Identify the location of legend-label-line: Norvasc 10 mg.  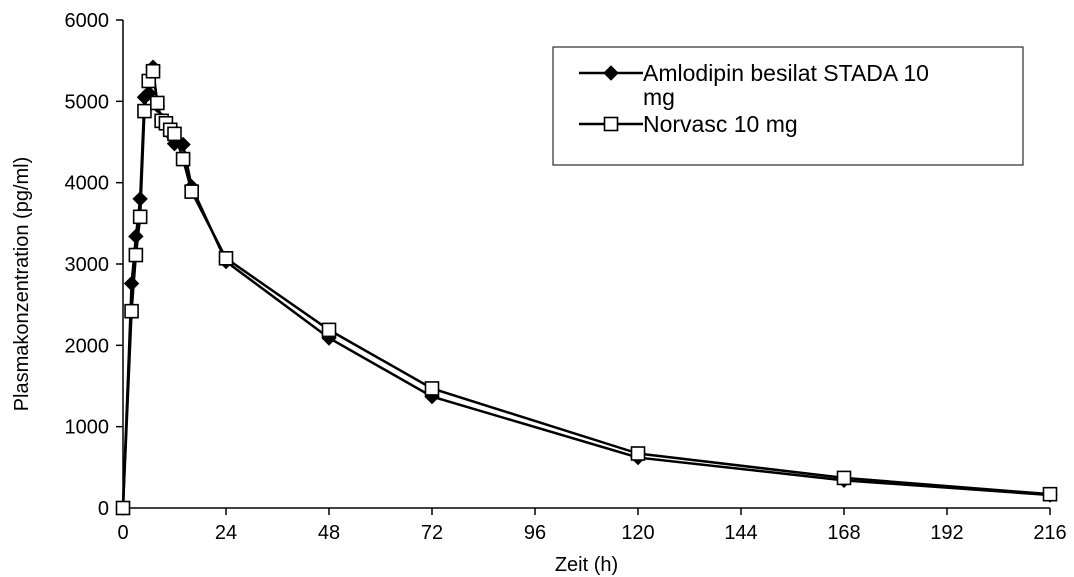
(720, 124).